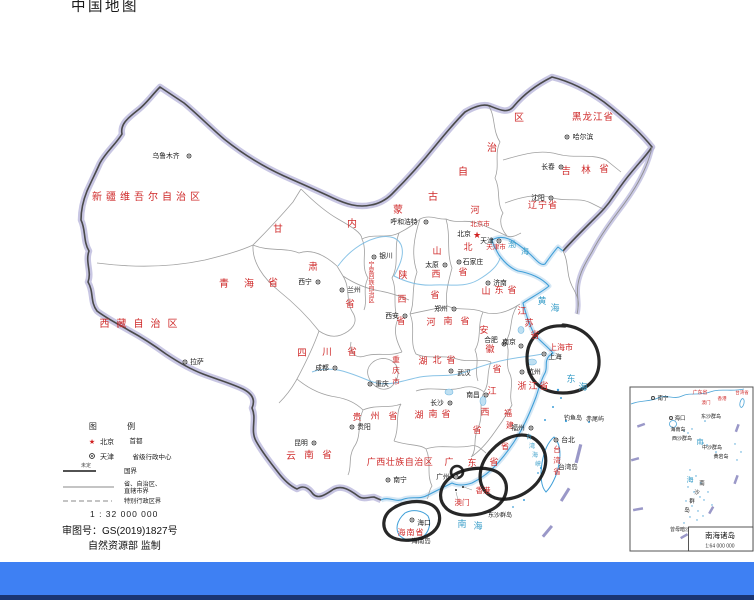 Image resolution: width=754 pixels, height=600 pixels. What do you see at coordinates (490, 366) in the screenshot?
I see `lakes-layer` at bounding box center [490, 366].